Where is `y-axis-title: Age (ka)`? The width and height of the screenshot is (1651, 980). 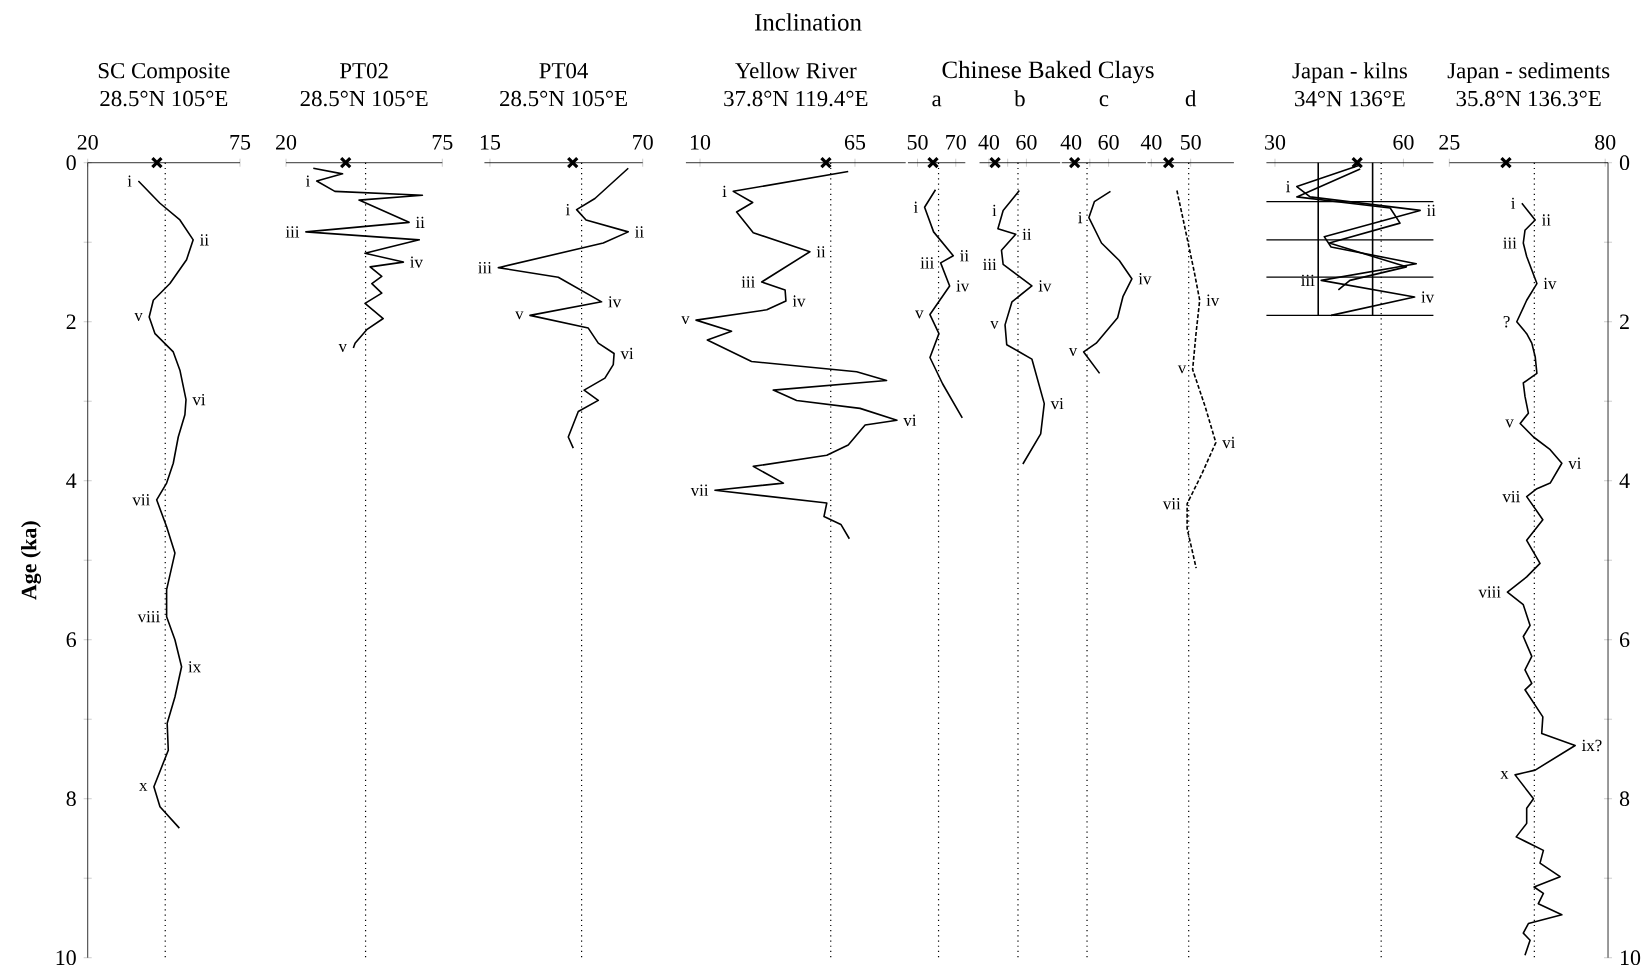
y-axis-title: Age (ka) is located at coordinates (31, 560).